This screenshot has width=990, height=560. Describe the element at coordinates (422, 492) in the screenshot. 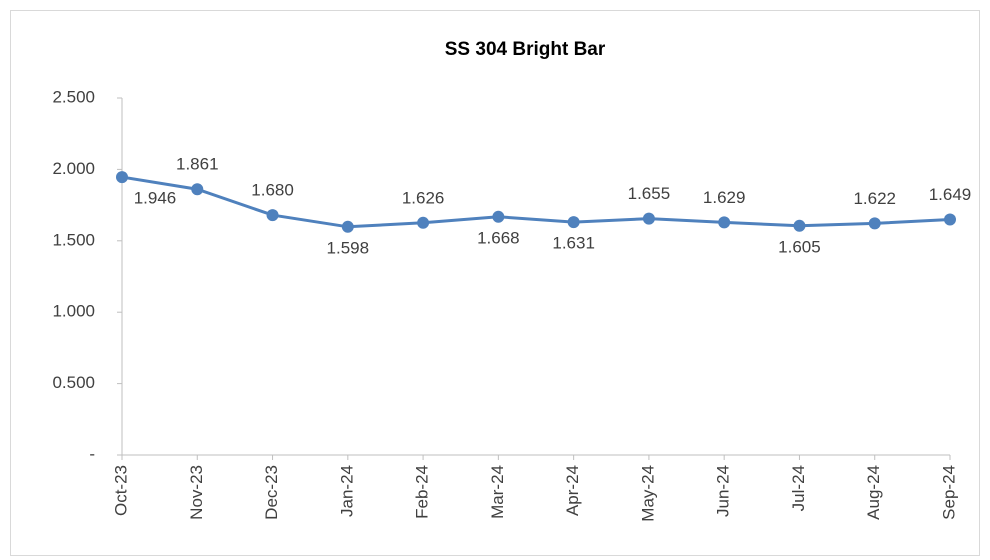

I see `x-tick-label: Feb-24` at that location.